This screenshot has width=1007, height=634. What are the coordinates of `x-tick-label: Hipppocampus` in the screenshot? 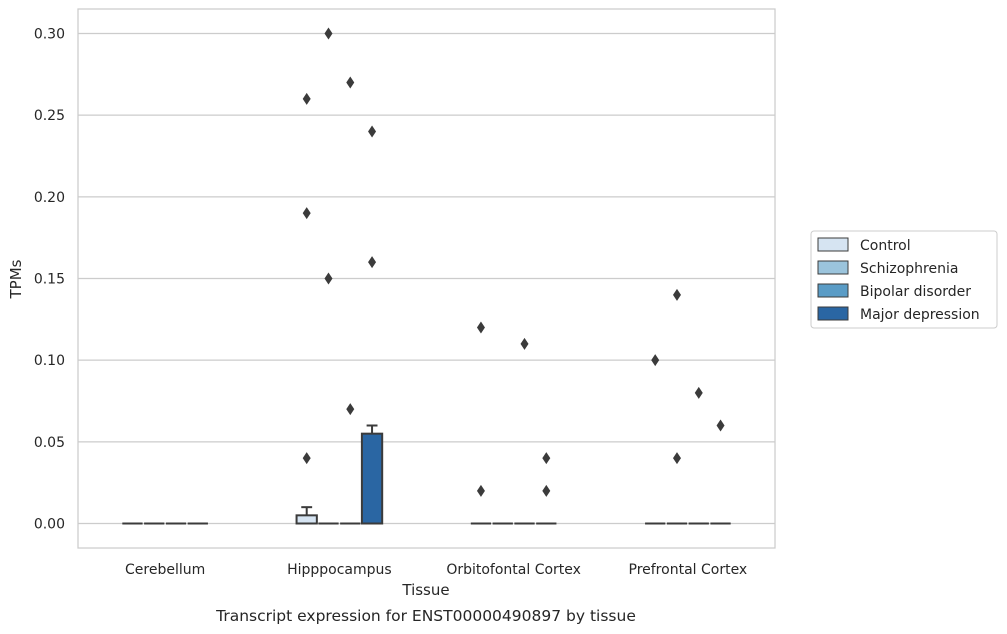 It's located at (339, 570).